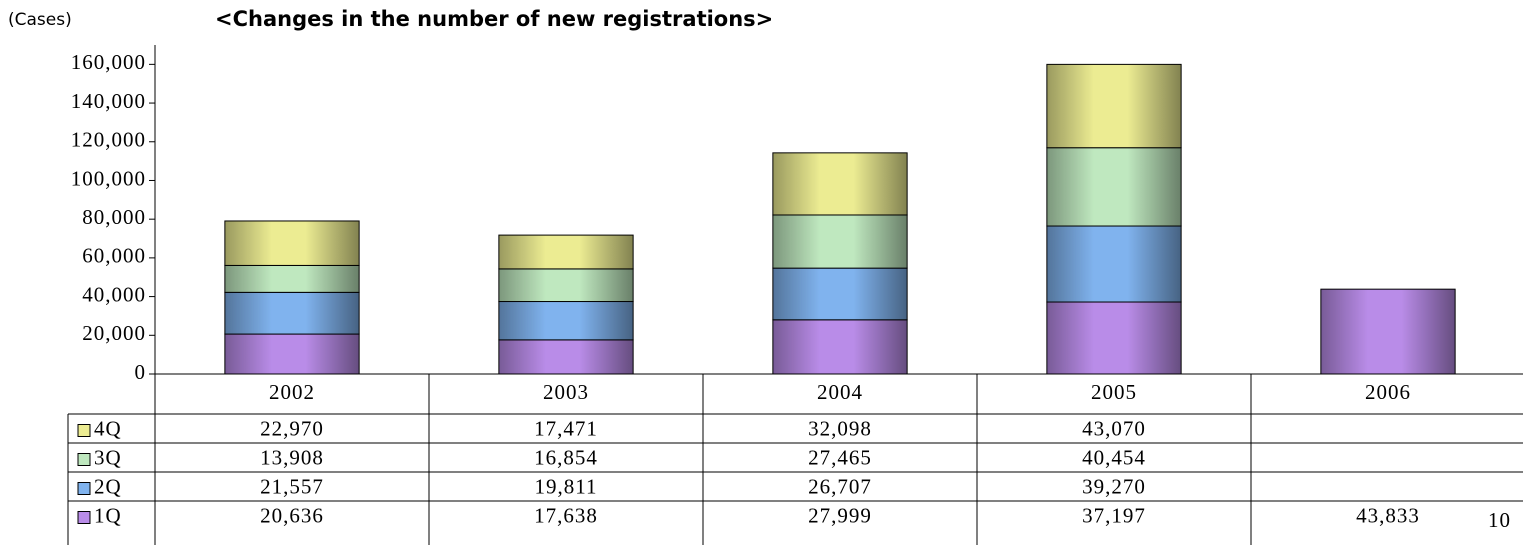 This screenshot has width=1523, height=545. What do you see at coordinates (1114, 515) in the screenshot?
I see `data-label: 37,197` at bounding box center [1114, 515].